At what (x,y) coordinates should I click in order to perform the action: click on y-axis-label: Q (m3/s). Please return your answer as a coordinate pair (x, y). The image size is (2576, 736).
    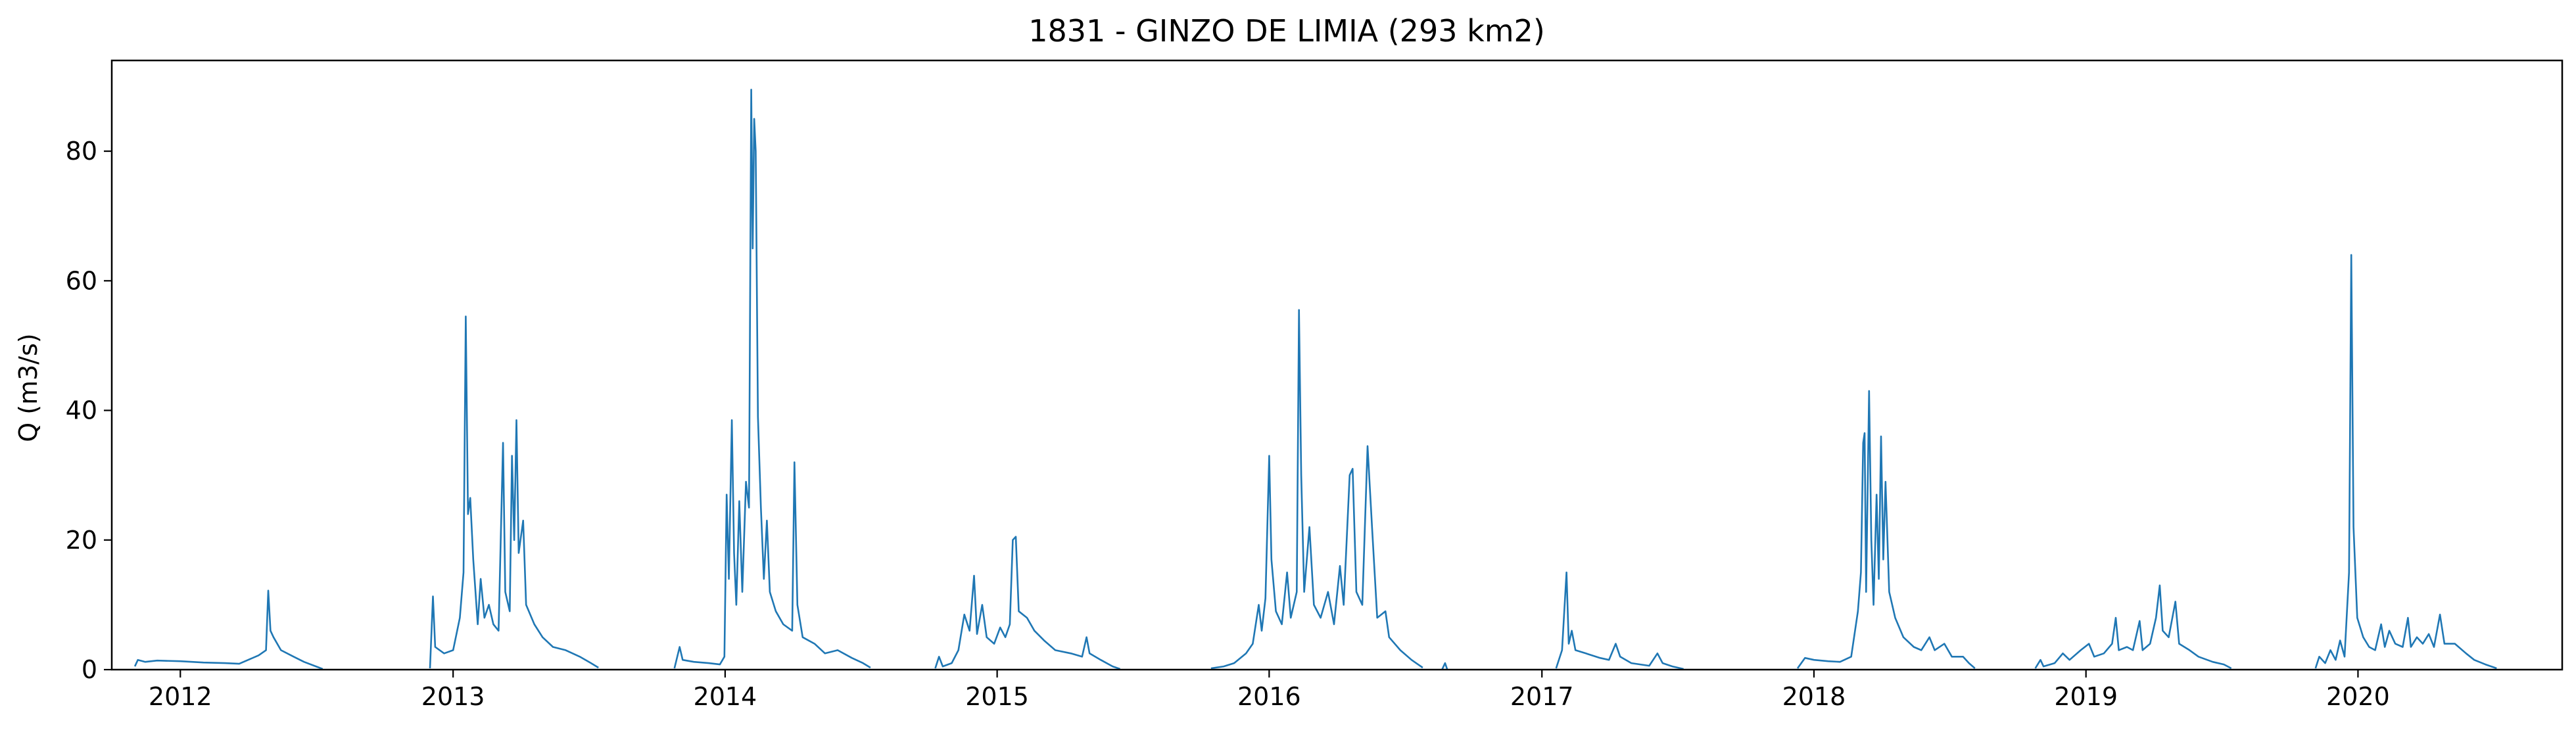
    Looking at the image, I should click on (29, 387).